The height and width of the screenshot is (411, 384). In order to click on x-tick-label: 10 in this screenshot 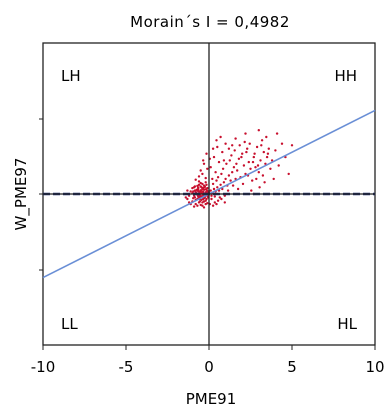, I will do `click(374, 367)`.